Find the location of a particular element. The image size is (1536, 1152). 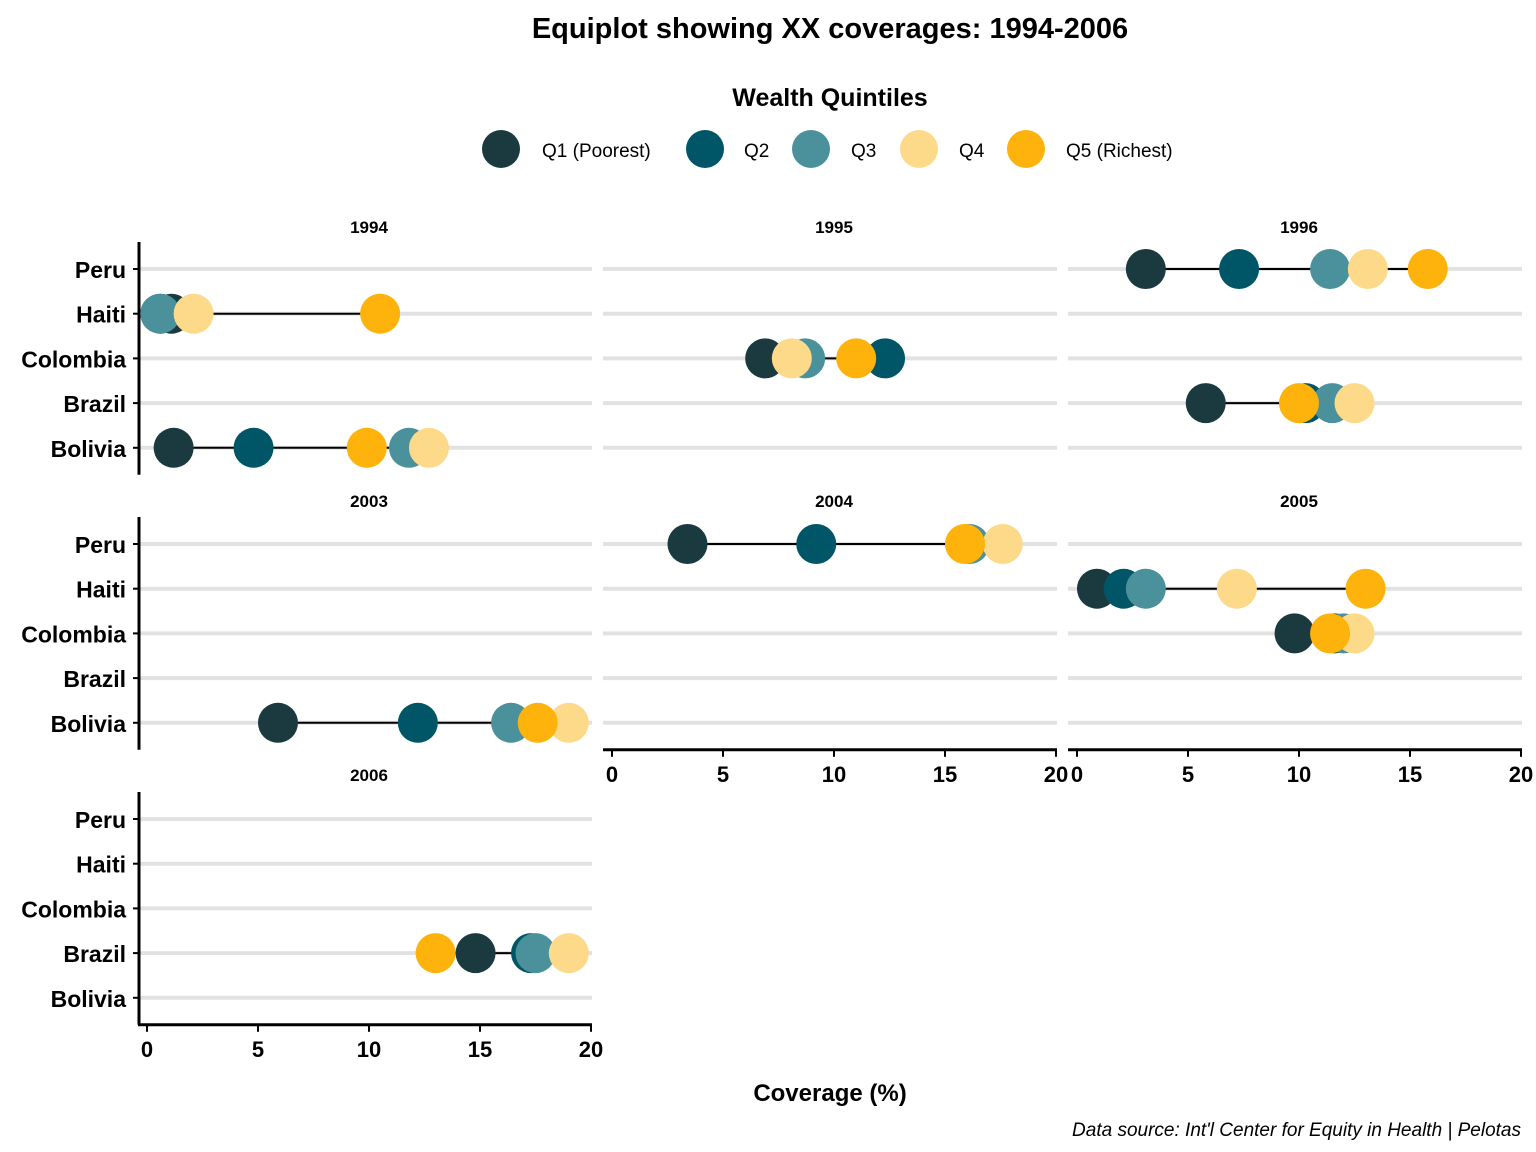

point-q5-haiti-2005 is located at coordinates (1365, 588).